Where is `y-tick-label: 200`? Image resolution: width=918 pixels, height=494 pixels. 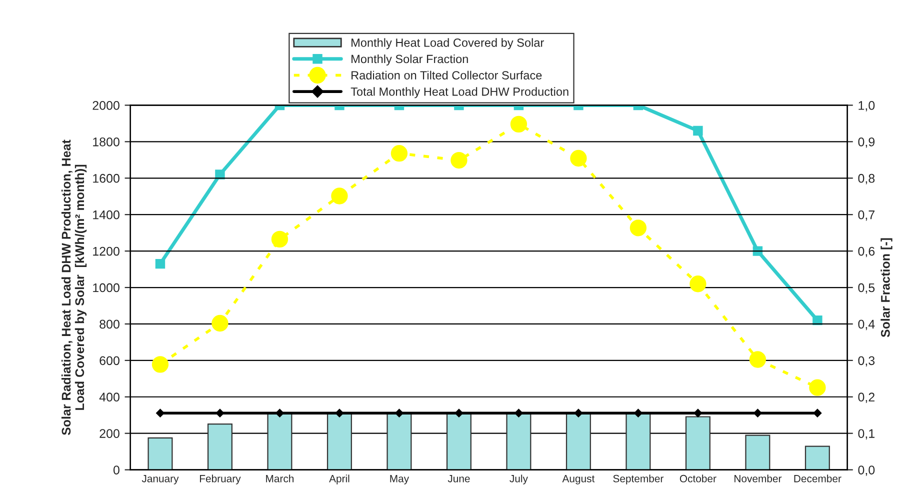
y-tick-label: 200 is located at coordinates (110, 433).